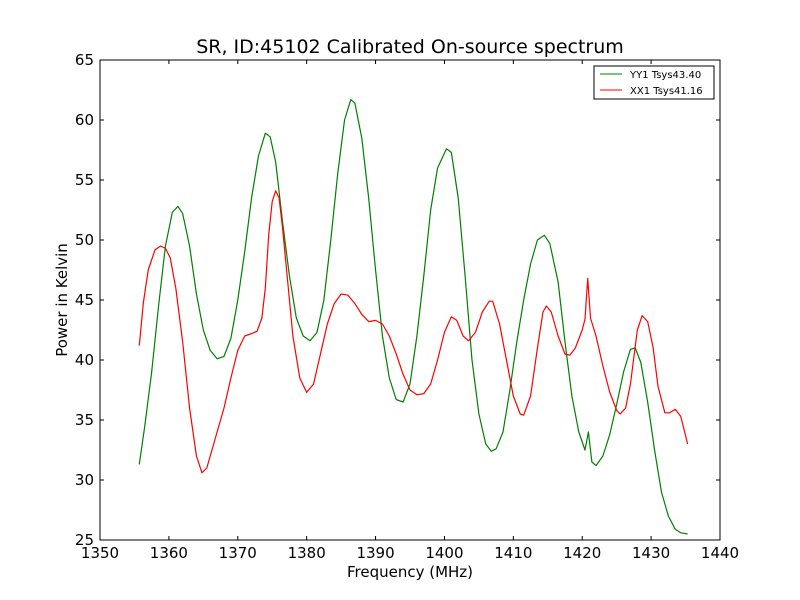 This screenshot has width=800, height=600. I want to click on x-tick-label: 1400, so click(444, 553).